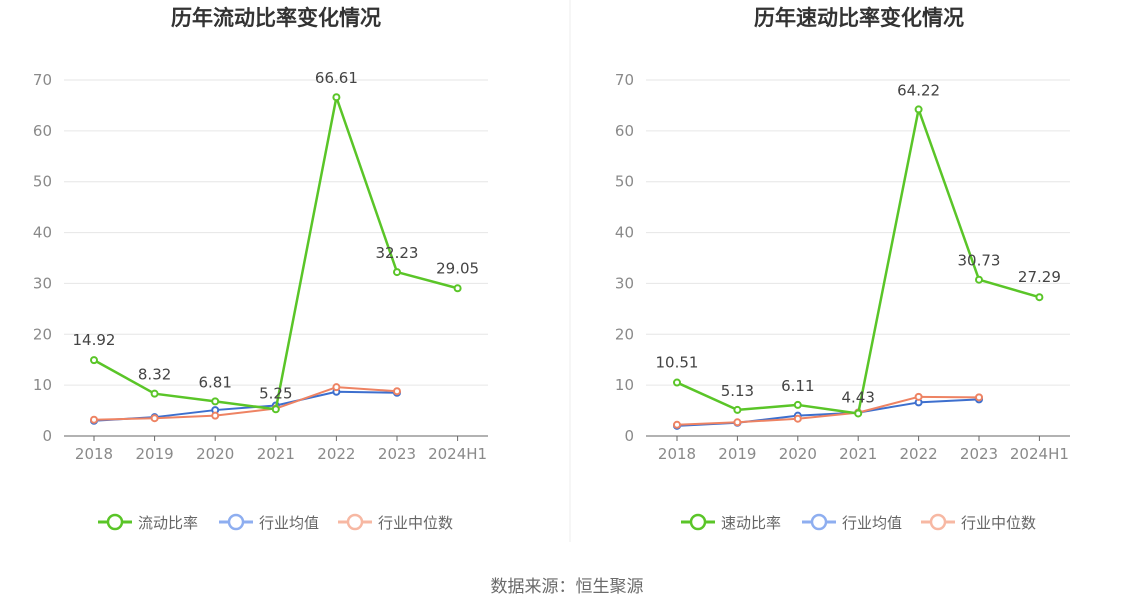 The image size is (1134, 612). I want to click on x-axis: 2018 2019 2020 2021 2022 2023 2024H1, so click(858, 449).